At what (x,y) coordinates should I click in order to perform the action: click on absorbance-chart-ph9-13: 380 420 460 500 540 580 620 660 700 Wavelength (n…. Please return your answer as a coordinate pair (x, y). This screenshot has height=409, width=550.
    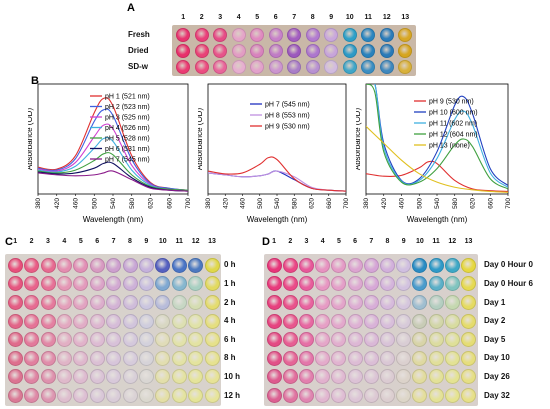
    Looking at the image, I should click on (434, 153).